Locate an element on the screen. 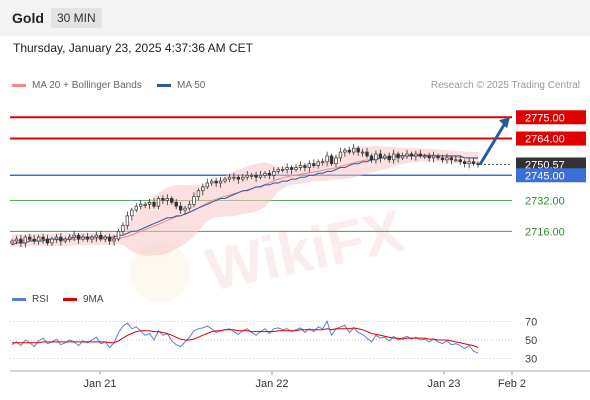  watermark-logo is located at coordinates (160, 272).